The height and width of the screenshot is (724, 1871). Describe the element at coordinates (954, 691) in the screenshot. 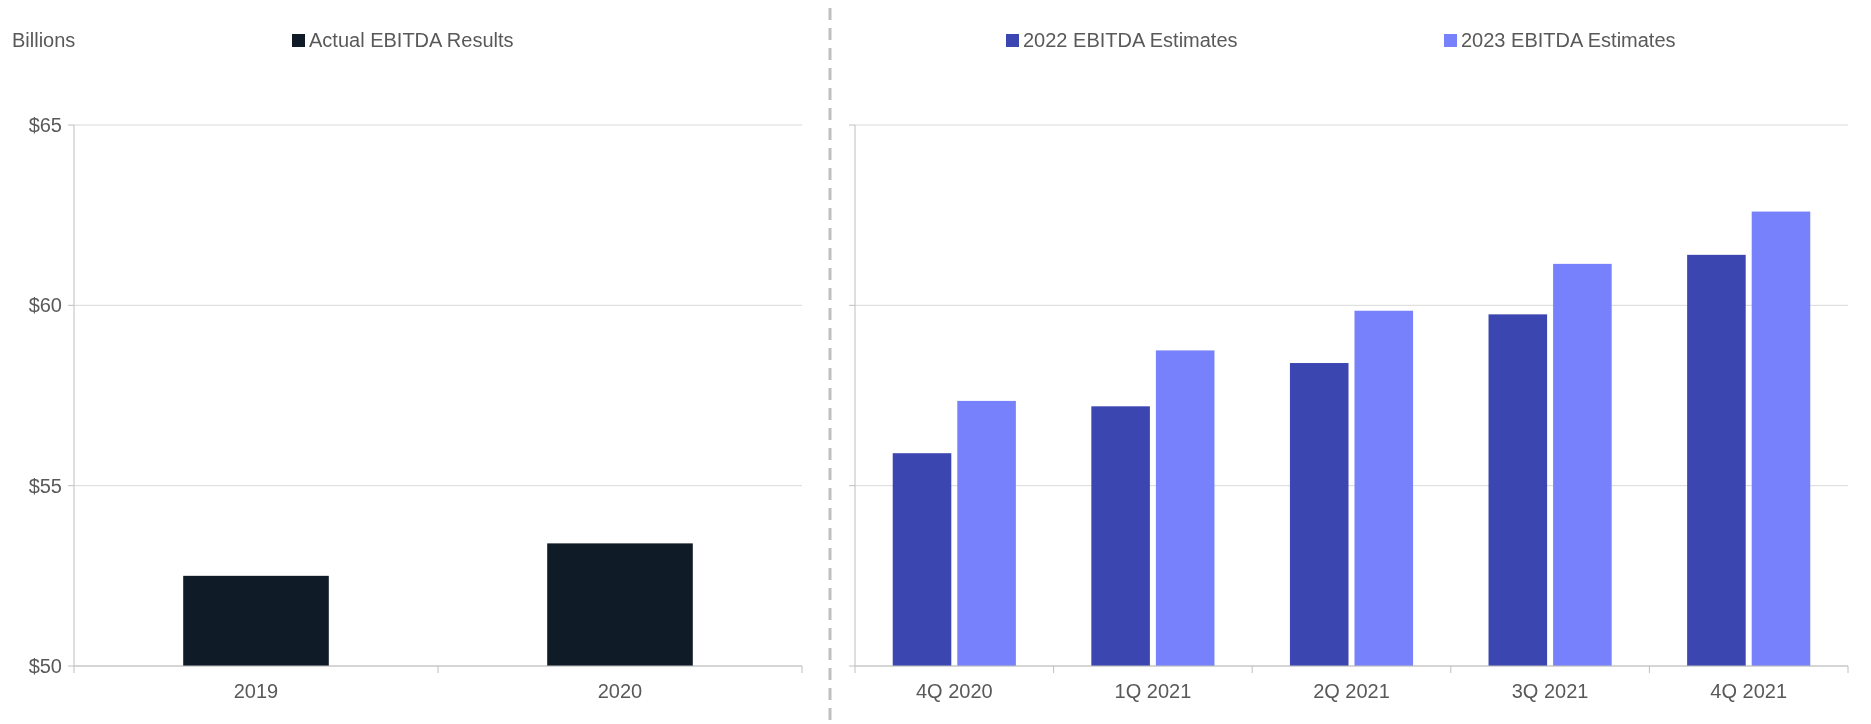

I see `x-tick-label: 4Q 2020` at that location.